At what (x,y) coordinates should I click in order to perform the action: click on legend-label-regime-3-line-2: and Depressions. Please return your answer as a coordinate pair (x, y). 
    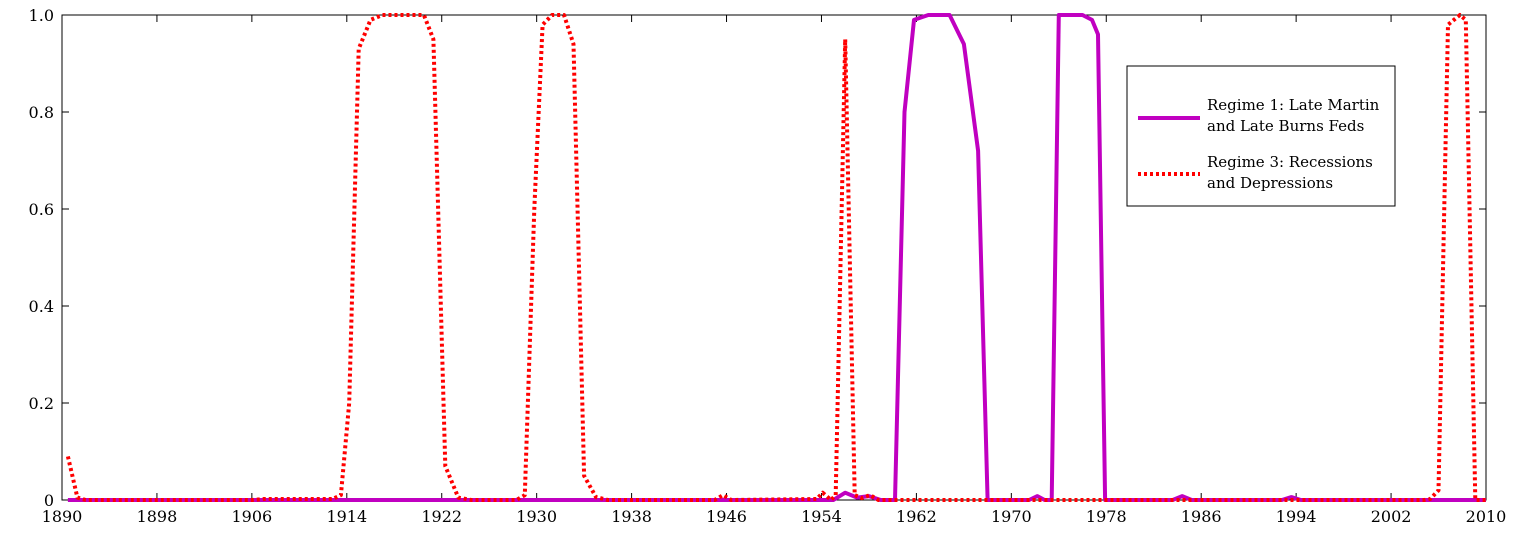
    Looking at the image, I should click on (1270, 183).